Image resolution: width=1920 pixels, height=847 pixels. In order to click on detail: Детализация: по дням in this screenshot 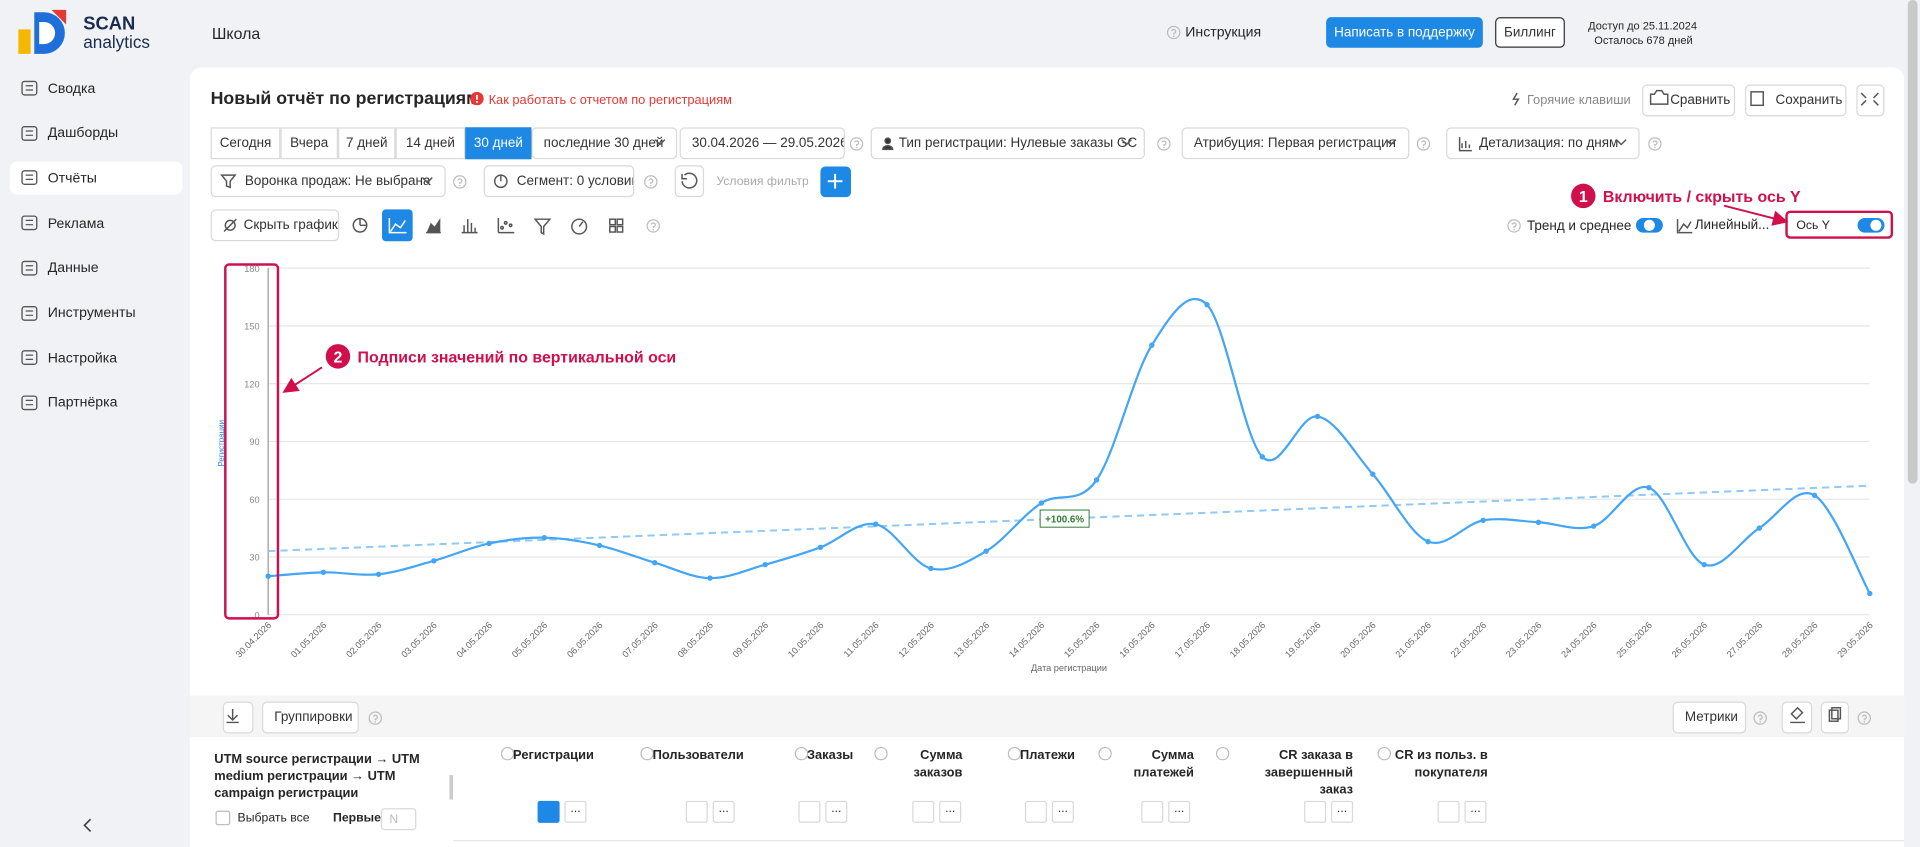, I will do `click(1543, 143)`.